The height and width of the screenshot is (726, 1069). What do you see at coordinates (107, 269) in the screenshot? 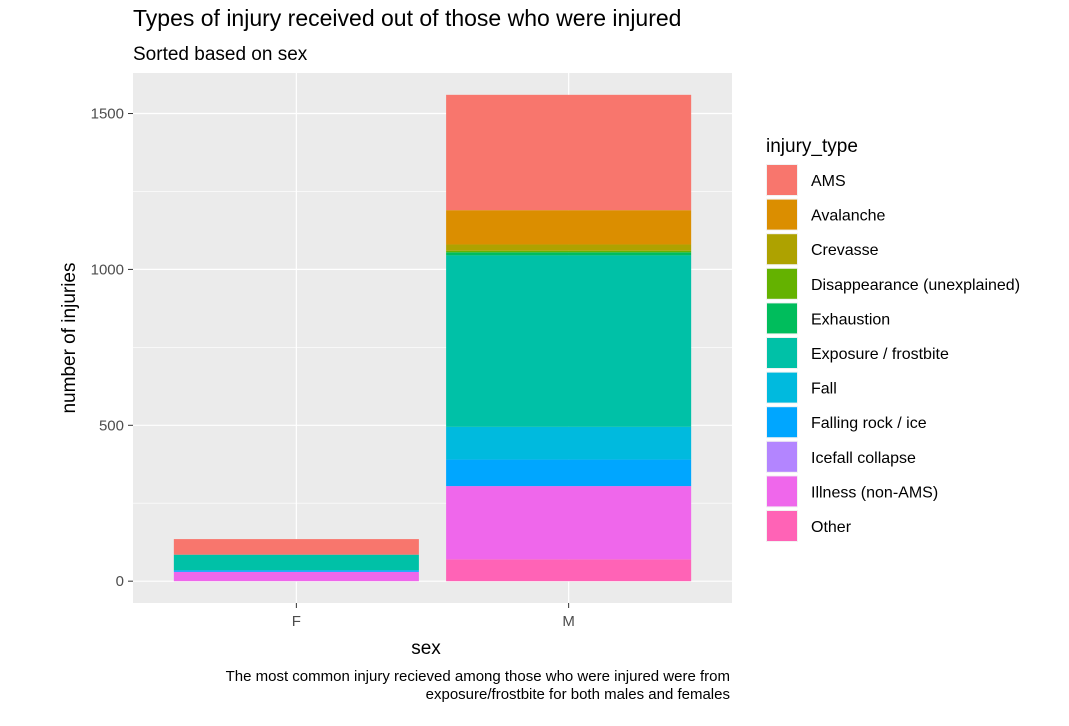
I see `y-tick-label: 1000` at bounding box center [107, 269].